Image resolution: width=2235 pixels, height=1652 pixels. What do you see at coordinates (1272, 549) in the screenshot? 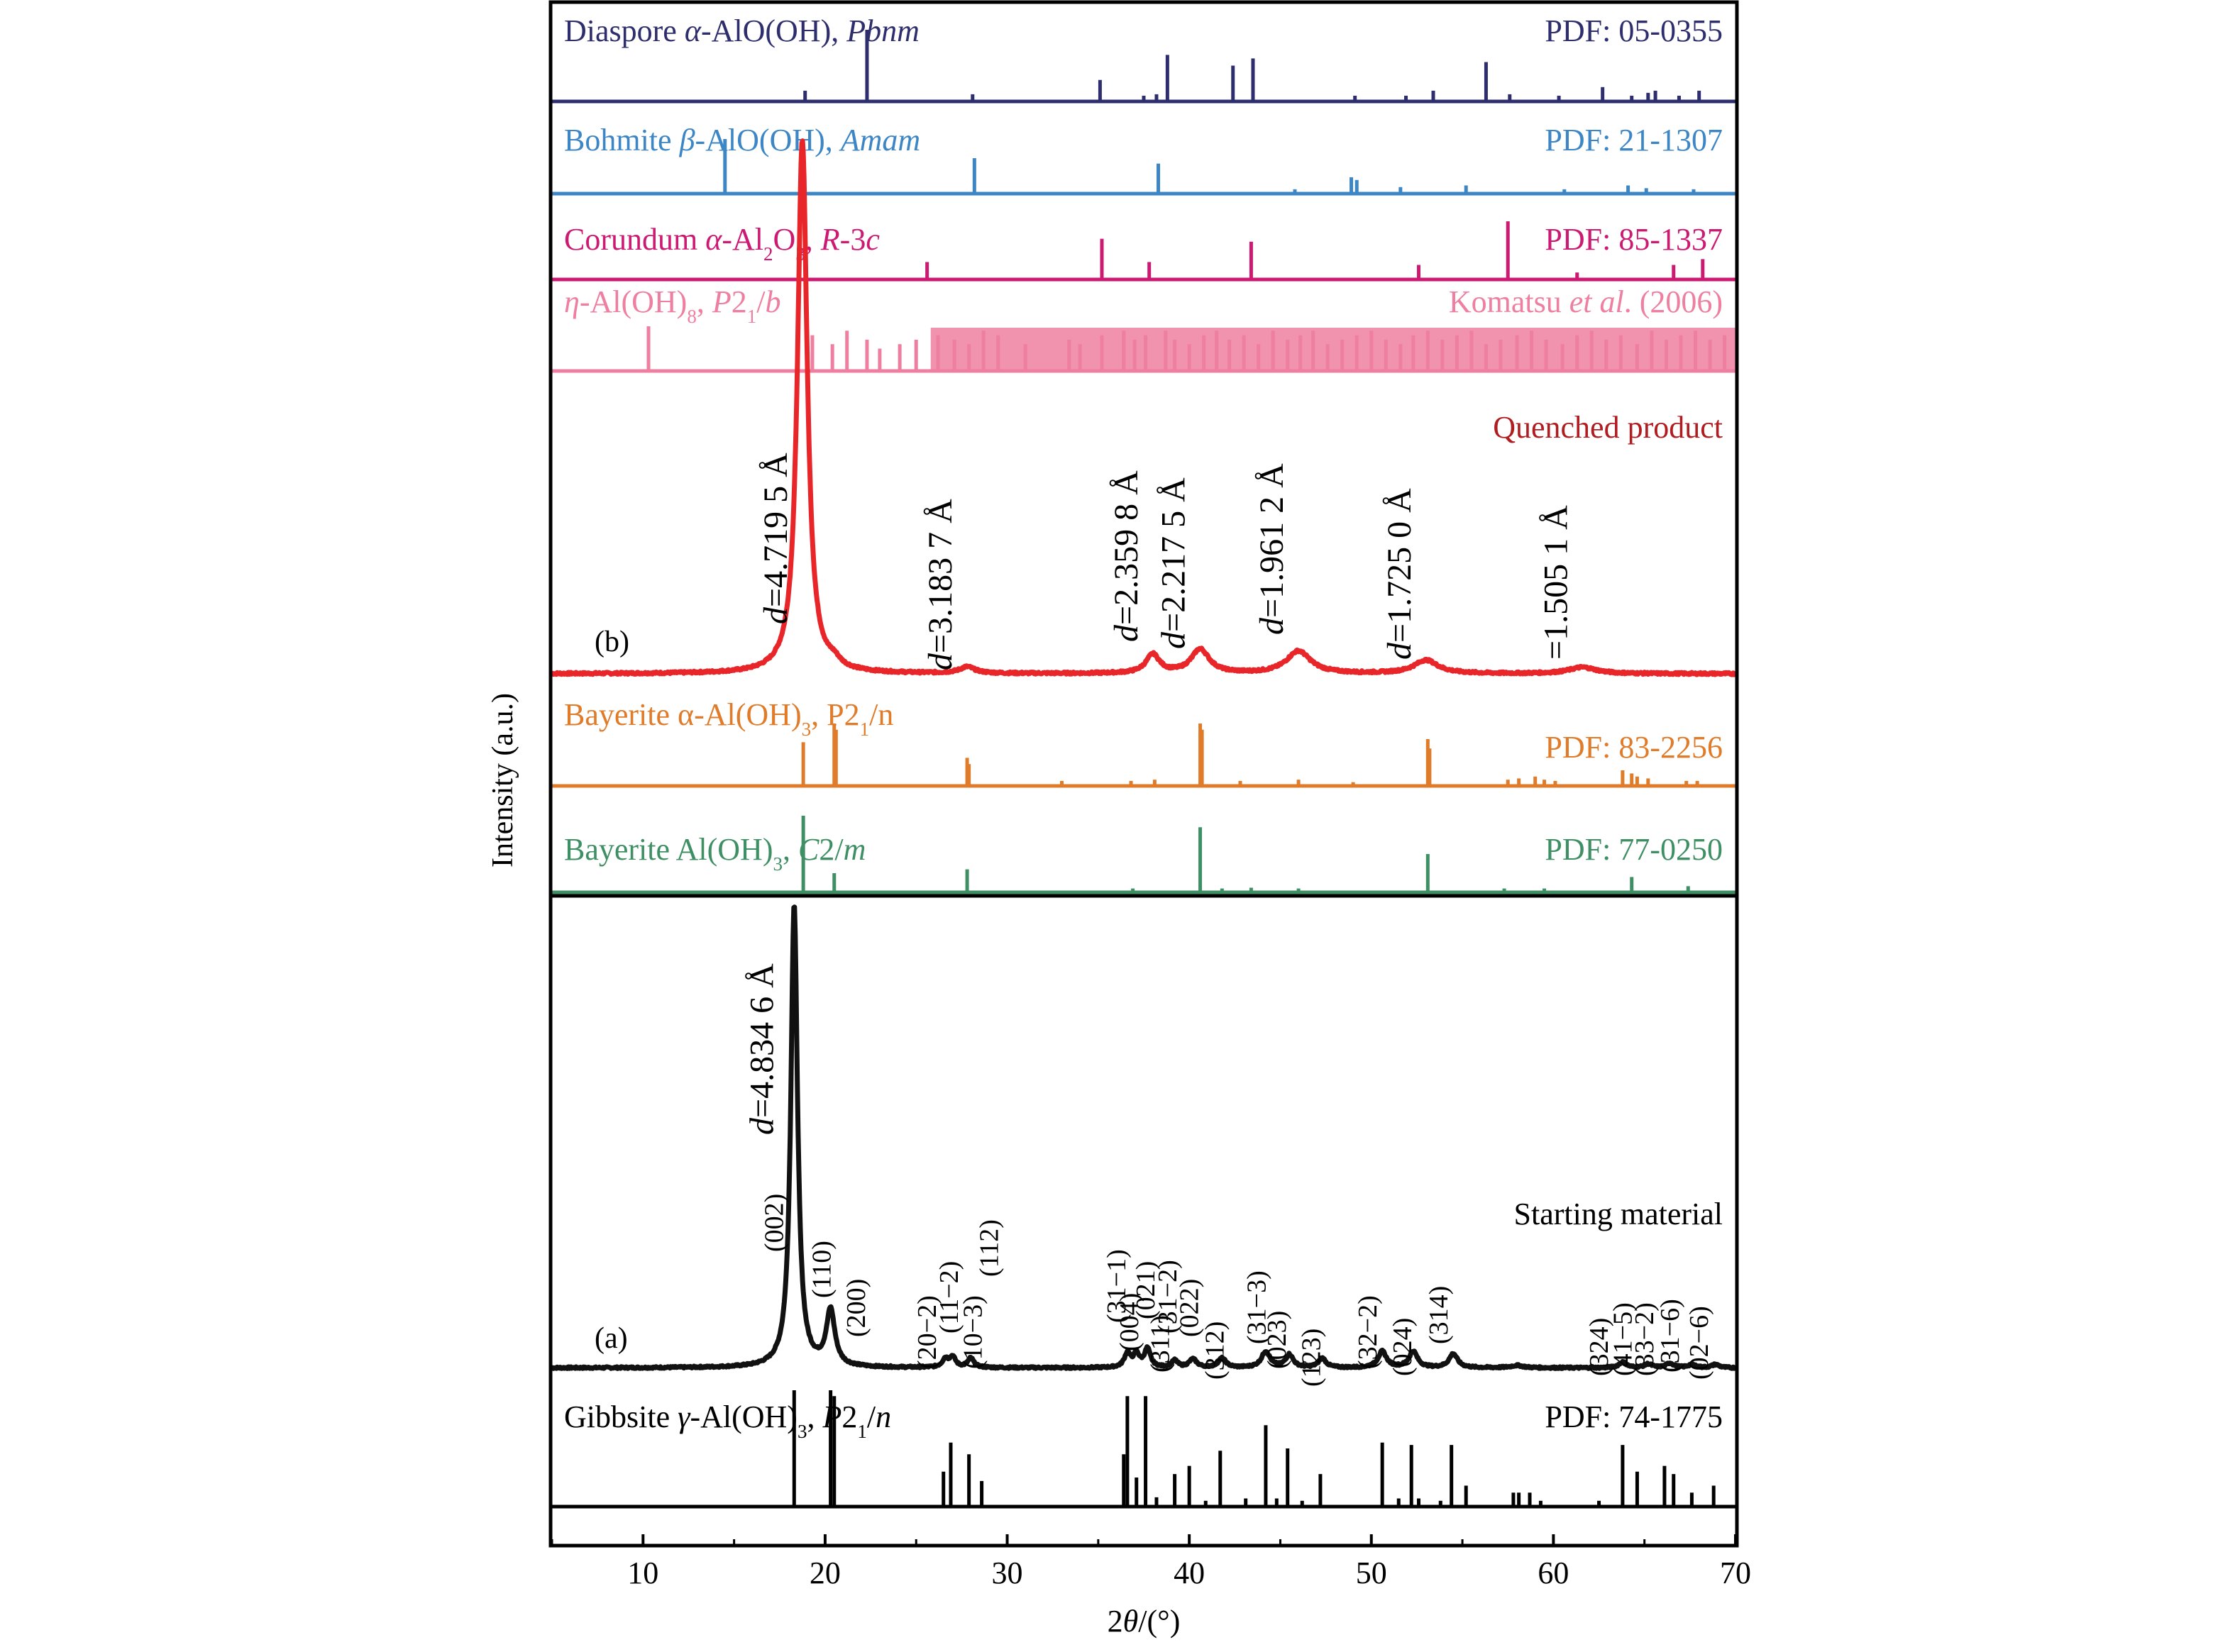
I see `d-spacing-label: d=1.961 2 Å` at bounding box center [1272, 549].